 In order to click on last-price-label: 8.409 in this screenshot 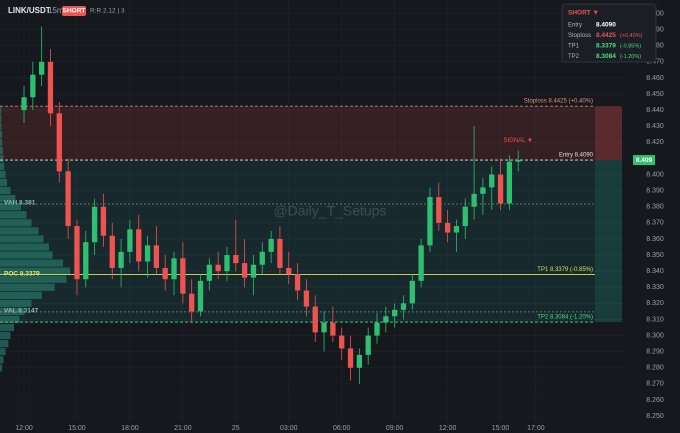, I will do `click(644, 160)`.